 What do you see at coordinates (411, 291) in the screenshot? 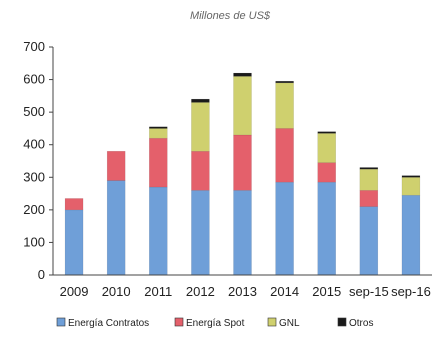
I see `x-tick-label: sep-16` at bounding box center [411, 291].